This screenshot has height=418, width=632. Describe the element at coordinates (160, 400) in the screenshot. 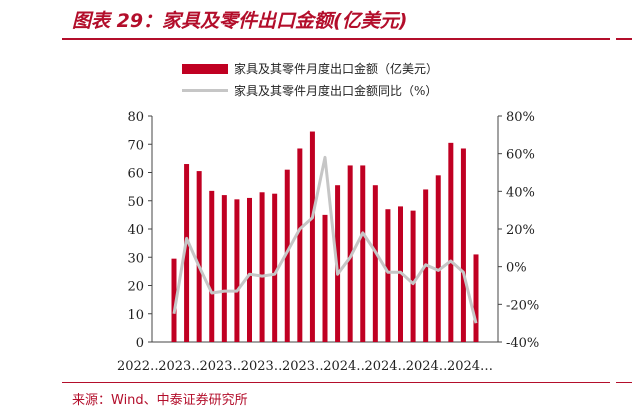

I see `source-note: 来源：Wind、中泰证券研究所` at that location.